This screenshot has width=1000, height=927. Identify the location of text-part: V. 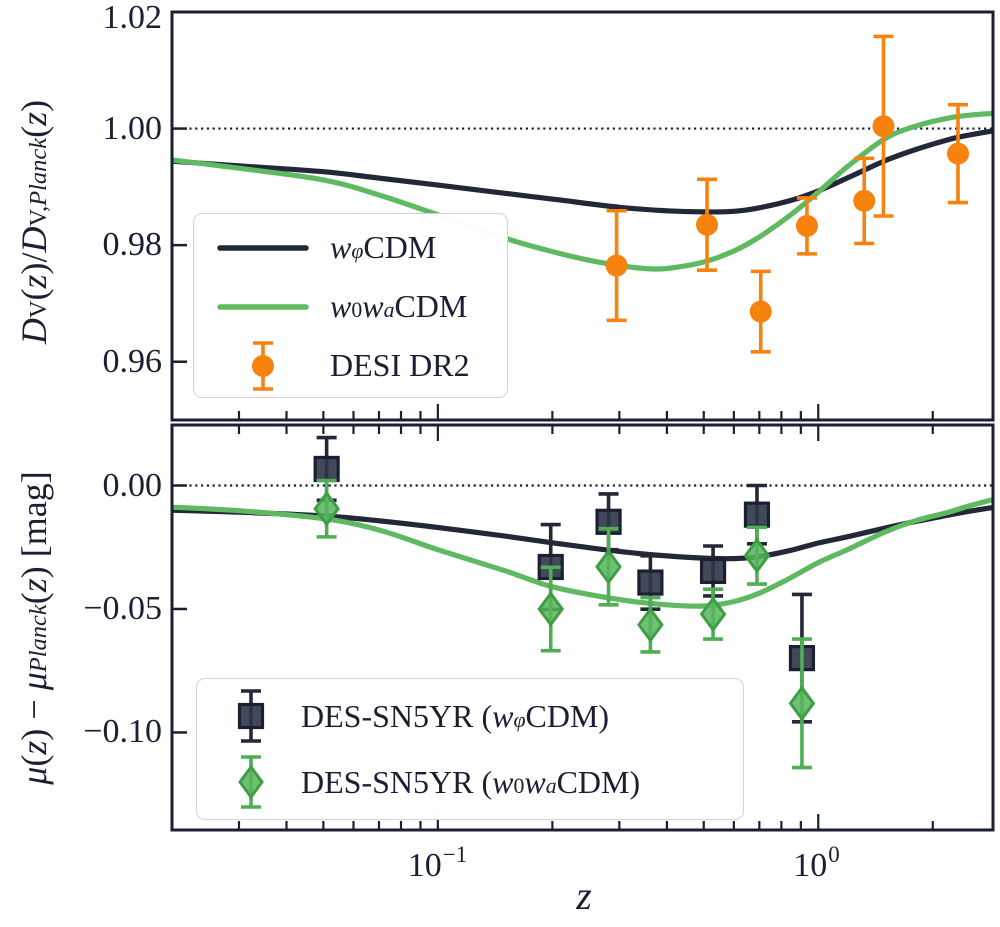
(38, 309).